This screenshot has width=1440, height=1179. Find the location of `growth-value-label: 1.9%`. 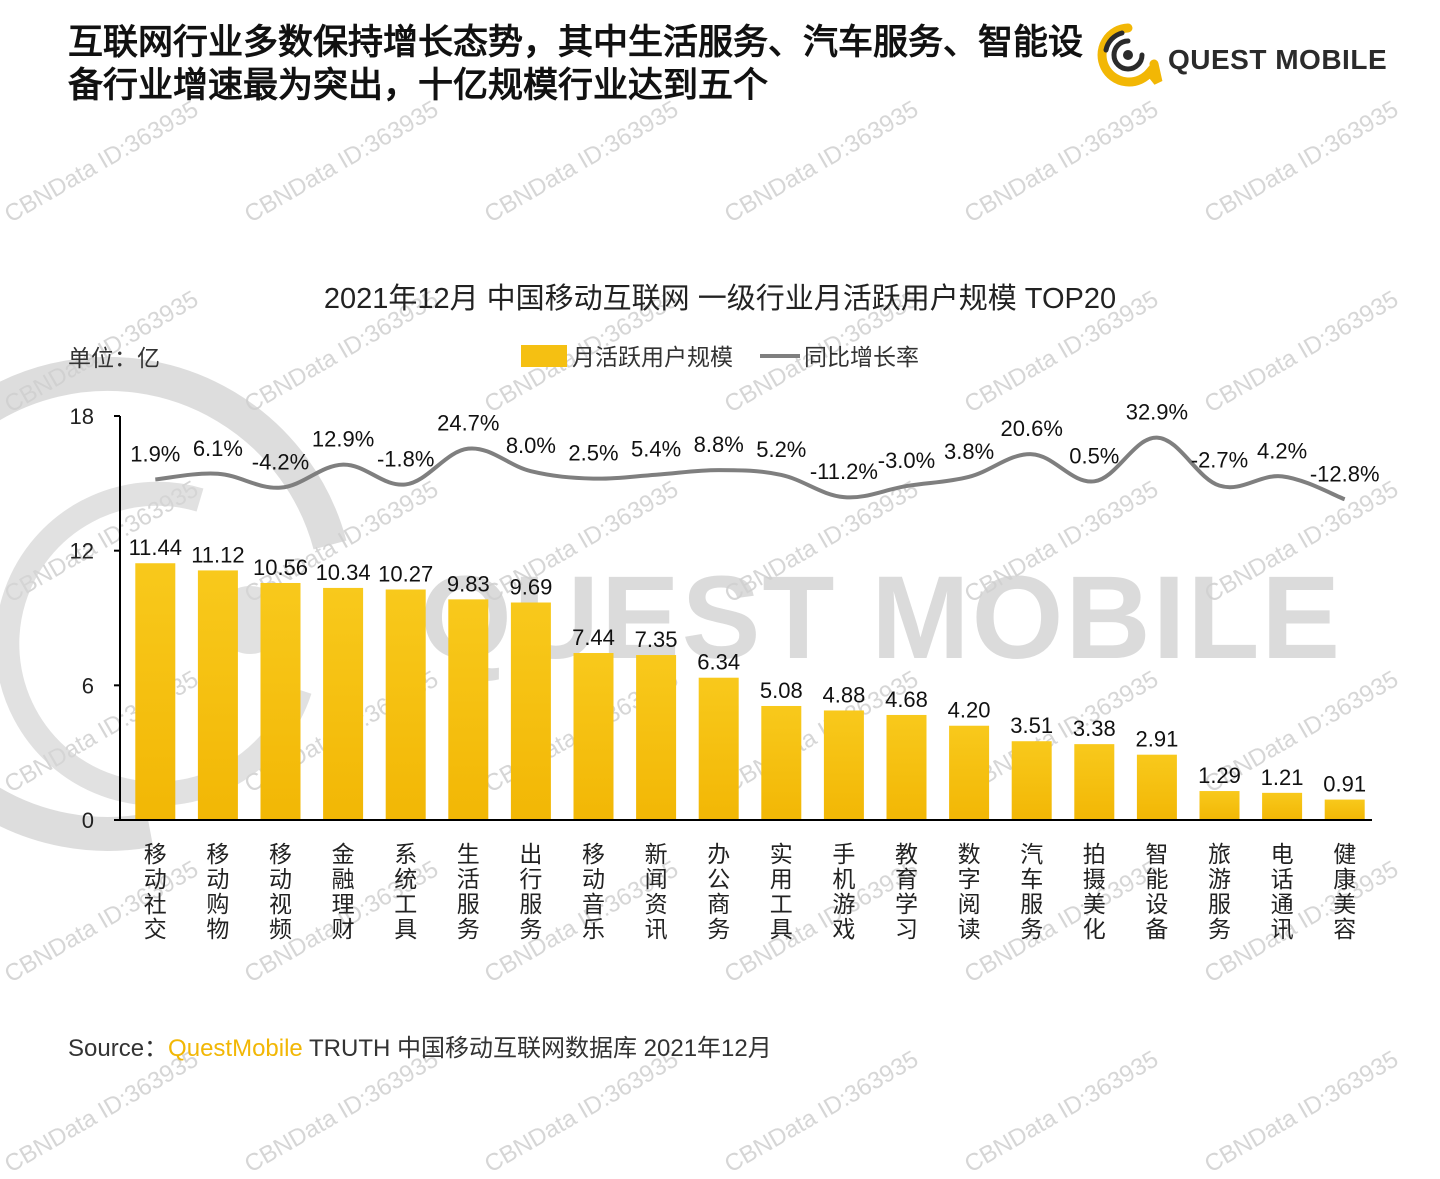

growth-value-label: 1.9% is located at coordinates (155, 453).